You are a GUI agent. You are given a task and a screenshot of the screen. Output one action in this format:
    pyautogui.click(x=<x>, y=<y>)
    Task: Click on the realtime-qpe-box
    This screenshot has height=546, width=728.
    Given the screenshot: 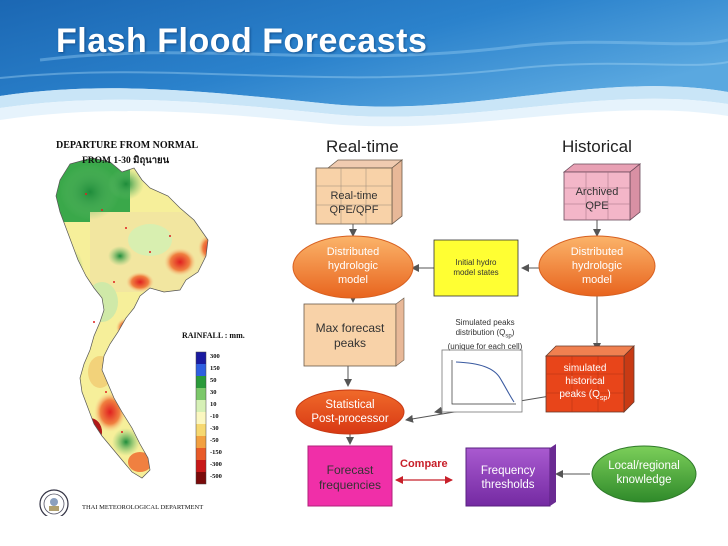 What is the action you would take?
    pyautogui.click(x=359, y=192)
    